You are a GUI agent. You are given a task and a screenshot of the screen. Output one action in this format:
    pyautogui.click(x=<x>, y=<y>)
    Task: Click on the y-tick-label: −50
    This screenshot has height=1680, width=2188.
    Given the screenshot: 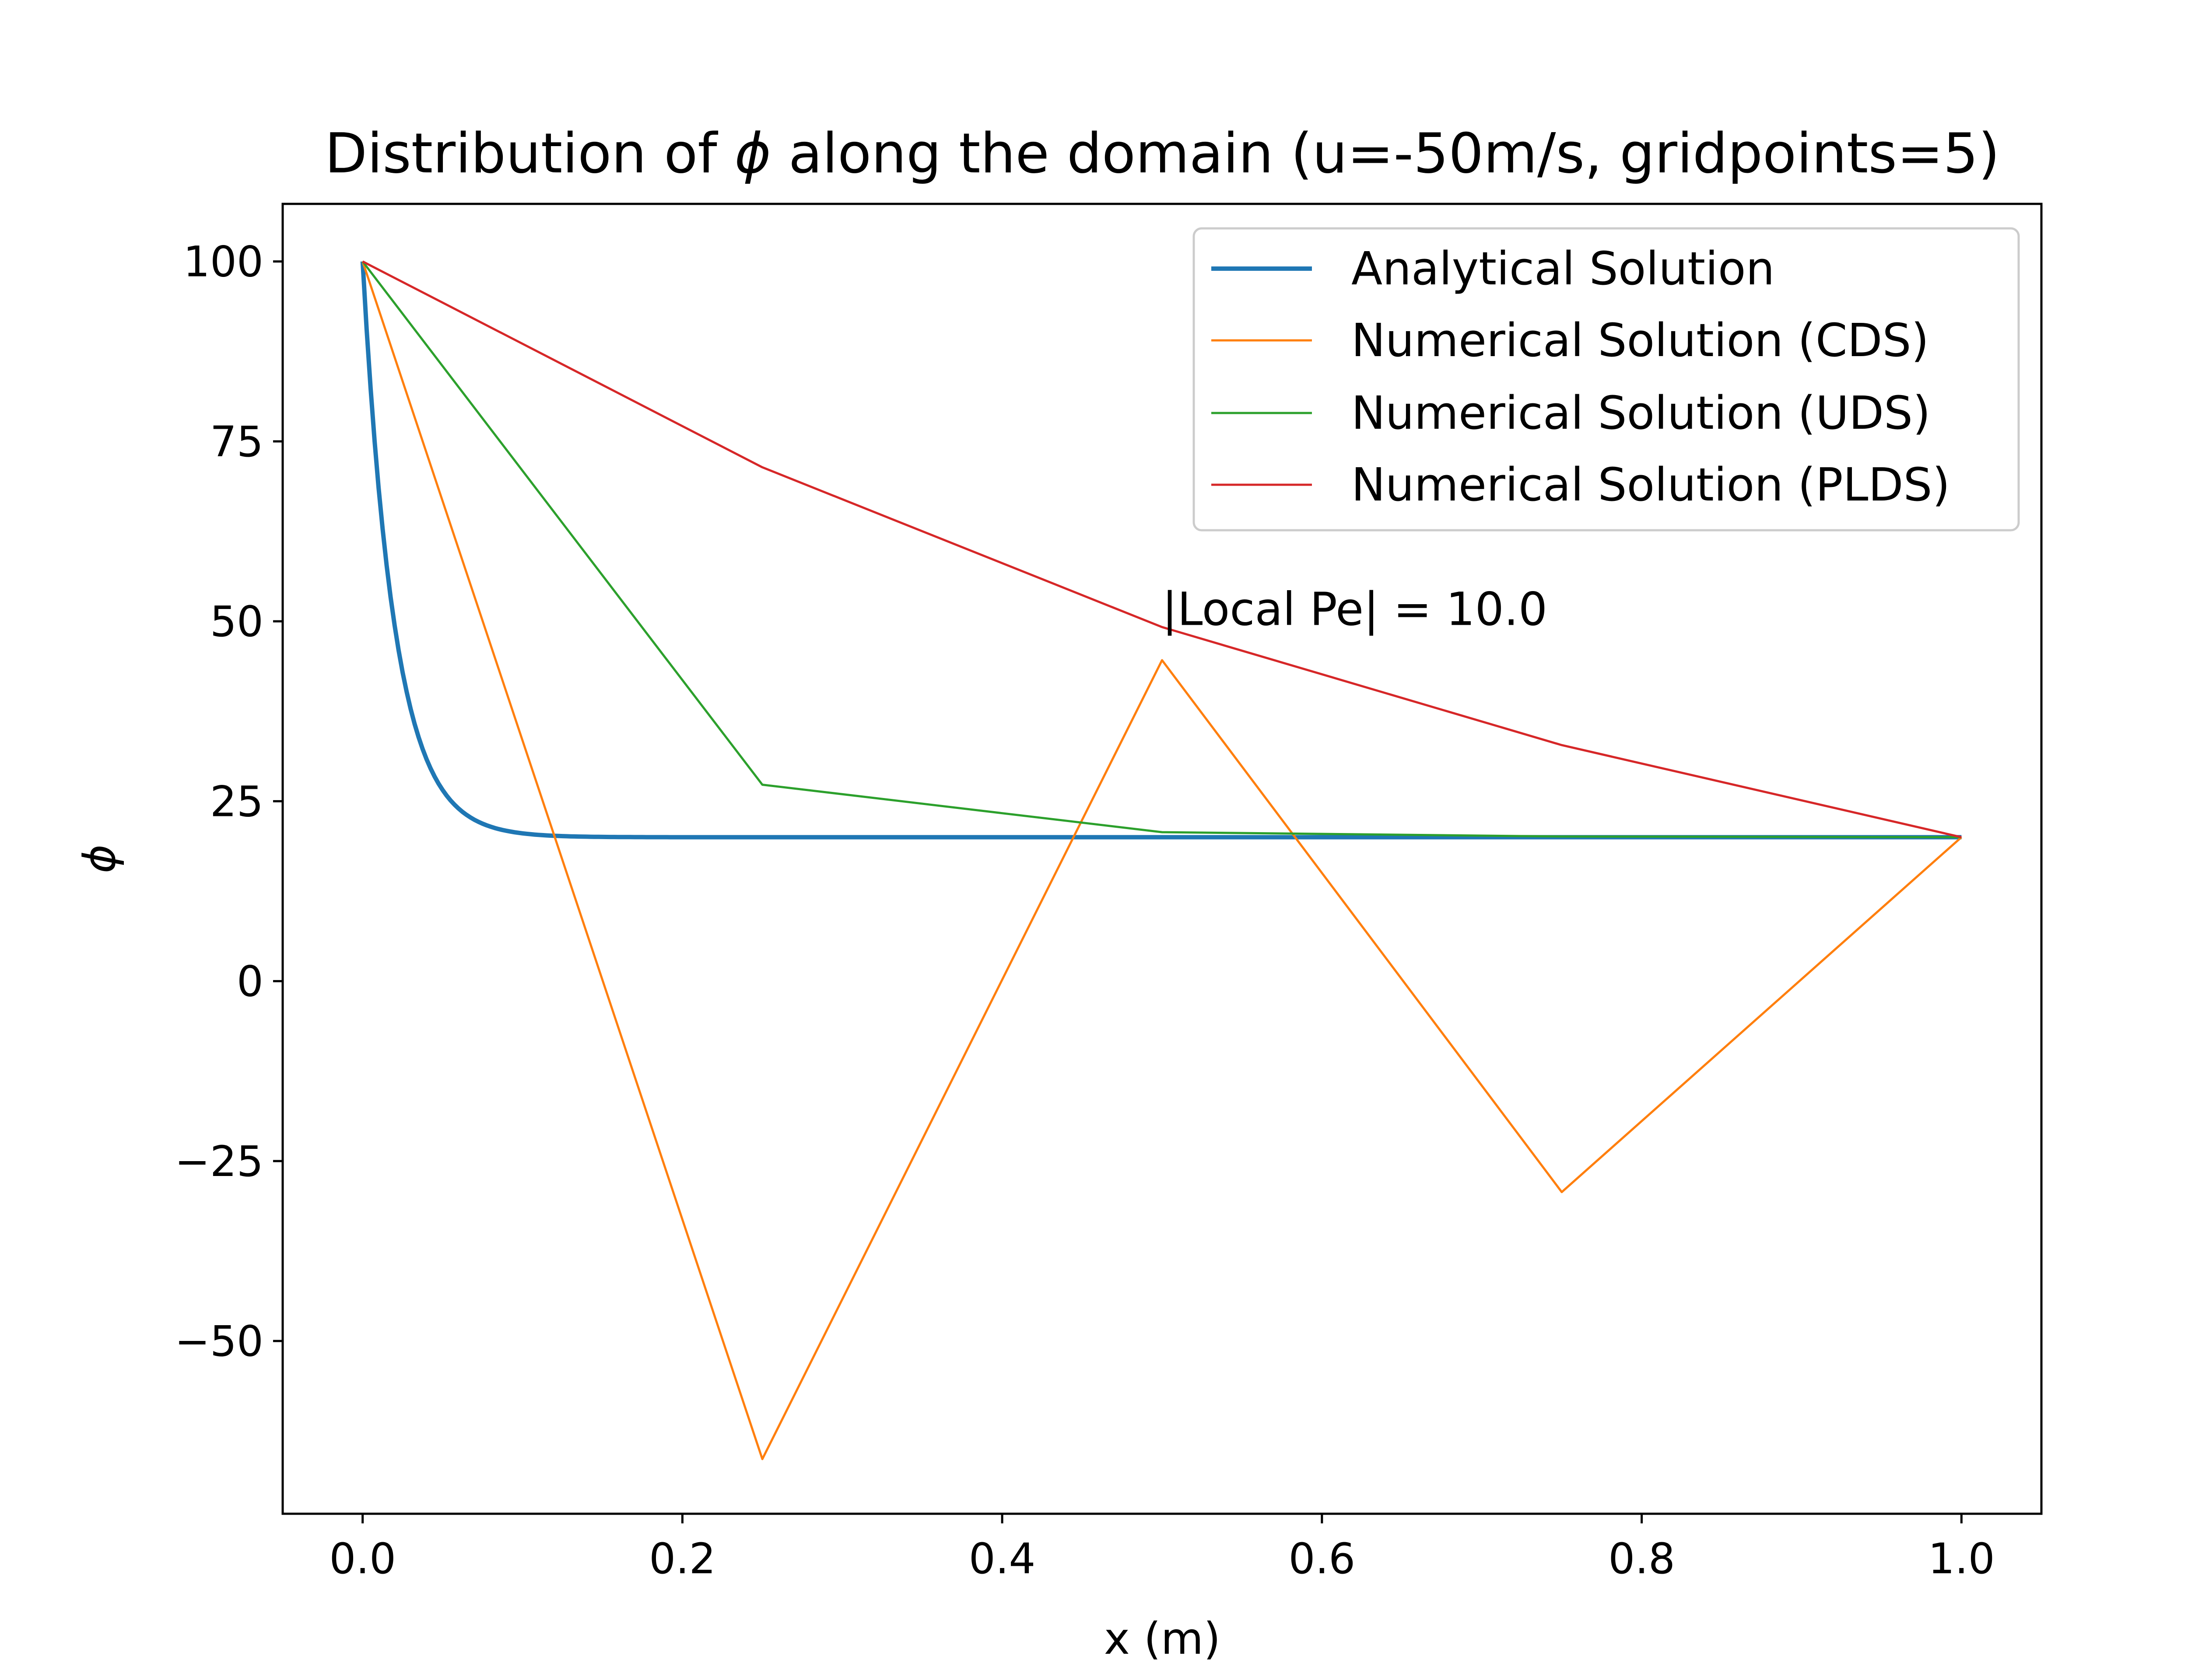 What is the action you would take?
    pyautogui.click(x=219, y=1341)
    